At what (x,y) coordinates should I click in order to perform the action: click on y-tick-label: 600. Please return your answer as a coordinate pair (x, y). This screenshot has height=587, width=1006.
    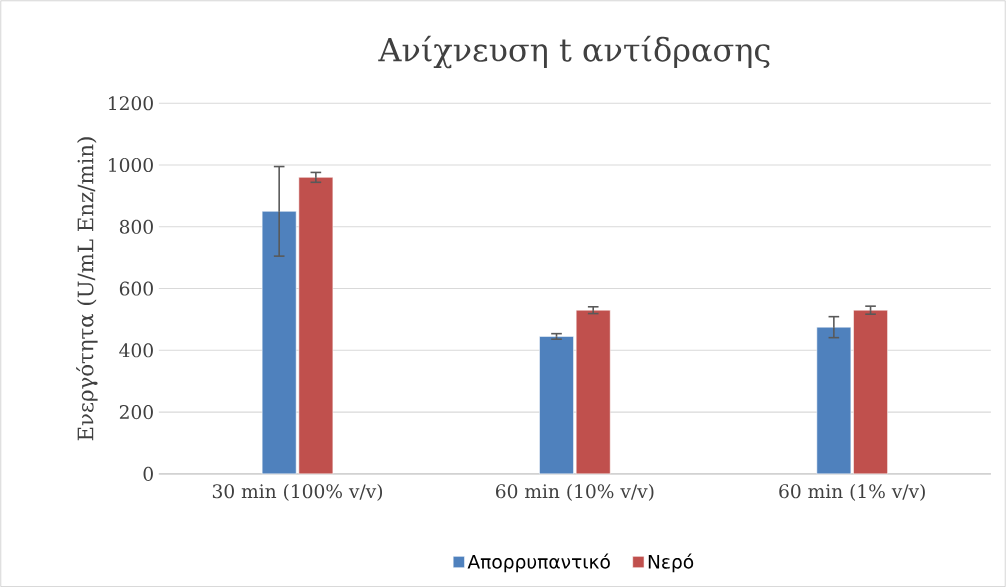
    Looking at the image, I should click on (136, 288).